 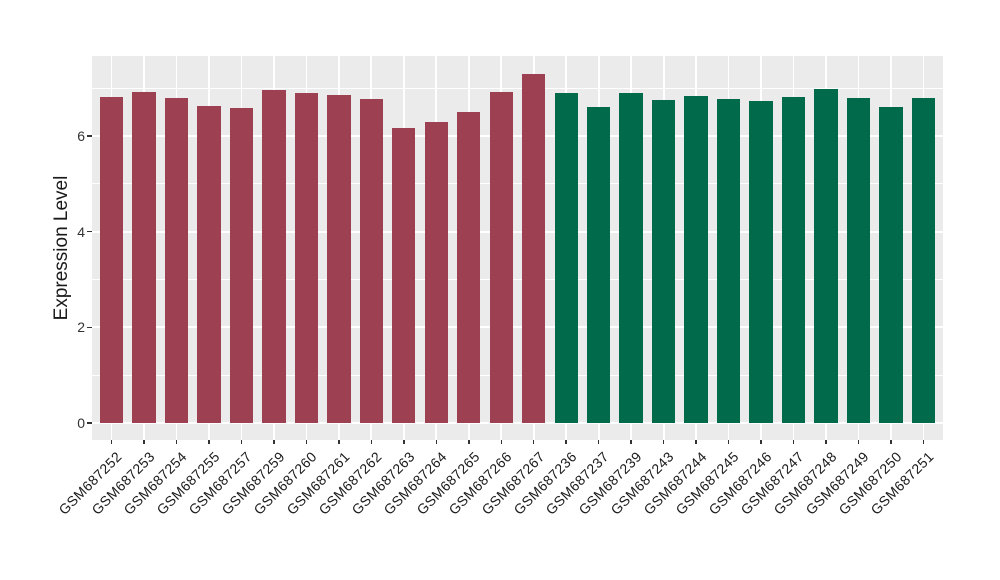 I want to click on bar-GSM687236, so click(x=566, y=257).